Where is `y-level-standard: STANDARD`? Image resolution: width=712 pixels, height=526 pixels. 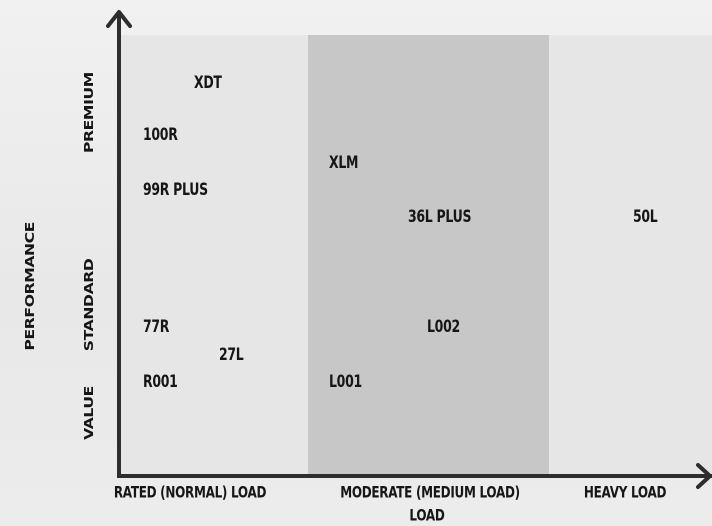 y-level-standard: STANDARD is located at coordinates (89, 305).